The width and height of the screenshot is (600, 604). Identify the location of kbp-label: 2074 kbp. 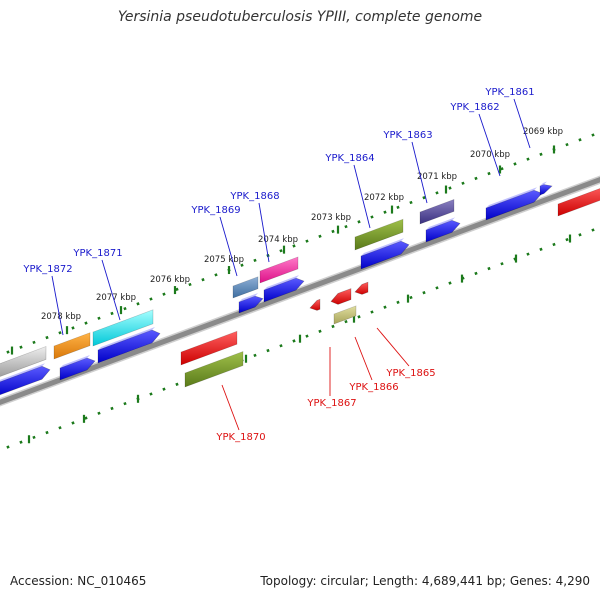
(278, 240).